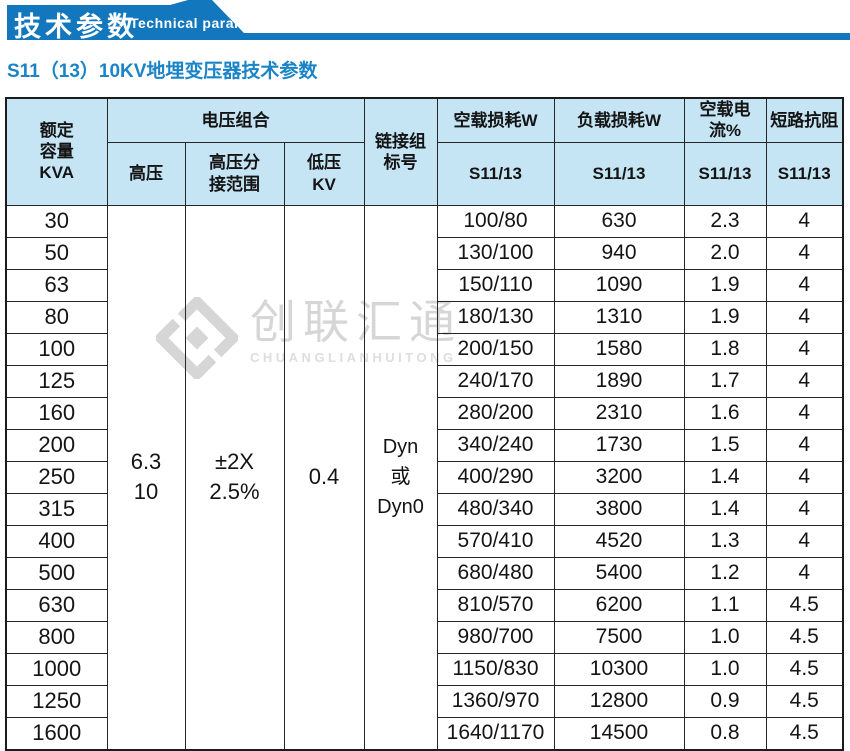 The width and height of the screenshot is (850, 751). What do you see at coordinates (495, 349) in the screenshot?
I see `no-load-loss-cell: 200/150` at bounding box center [495, 349].